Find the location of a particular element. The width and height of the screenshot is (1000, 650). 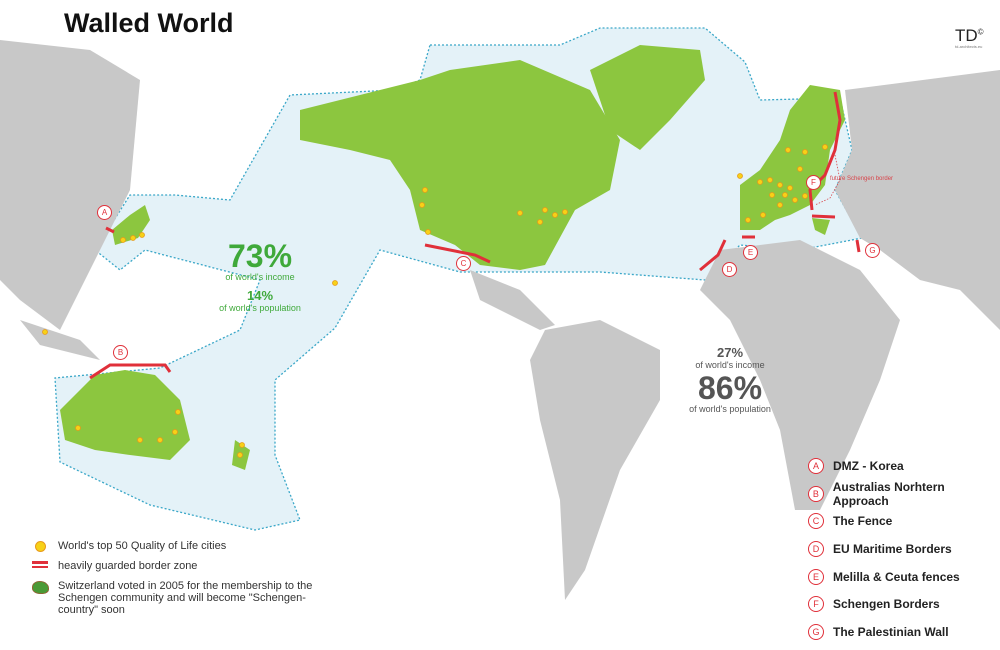

map-label-g: G is located at coordinates (872, 250).